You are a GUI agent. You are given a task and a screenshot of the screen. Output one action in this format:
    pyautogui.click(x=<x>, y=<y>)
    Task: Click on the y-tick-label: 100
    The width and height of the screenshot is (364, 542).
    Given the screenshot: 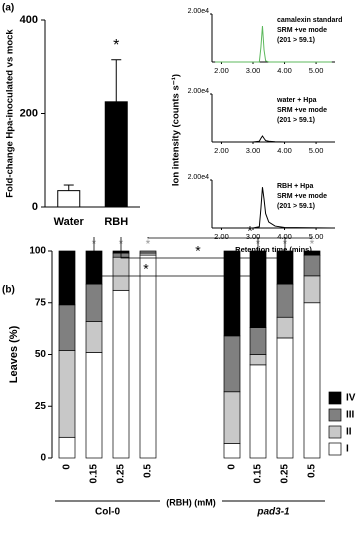 What is the action you would take?
    pyautogui.click(x=37, y=251)
    